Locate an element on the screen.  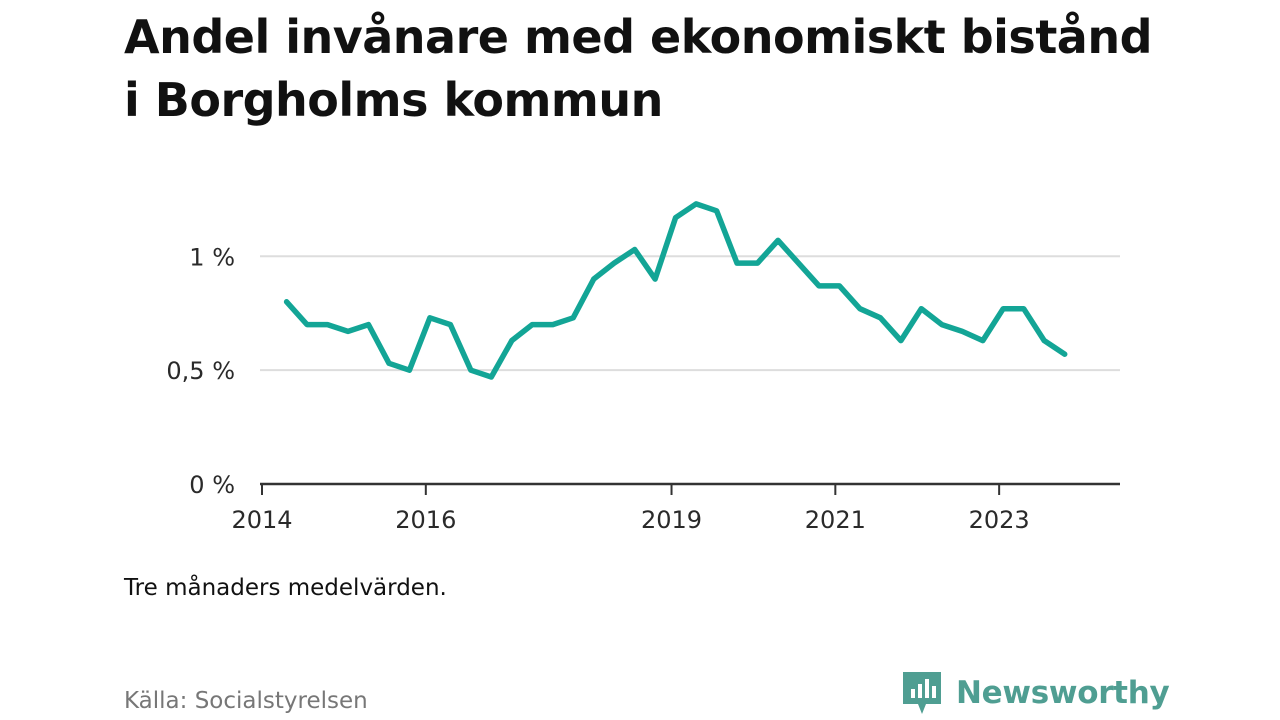
x-tick-label: 2014 is located at coordinates (261, 520).